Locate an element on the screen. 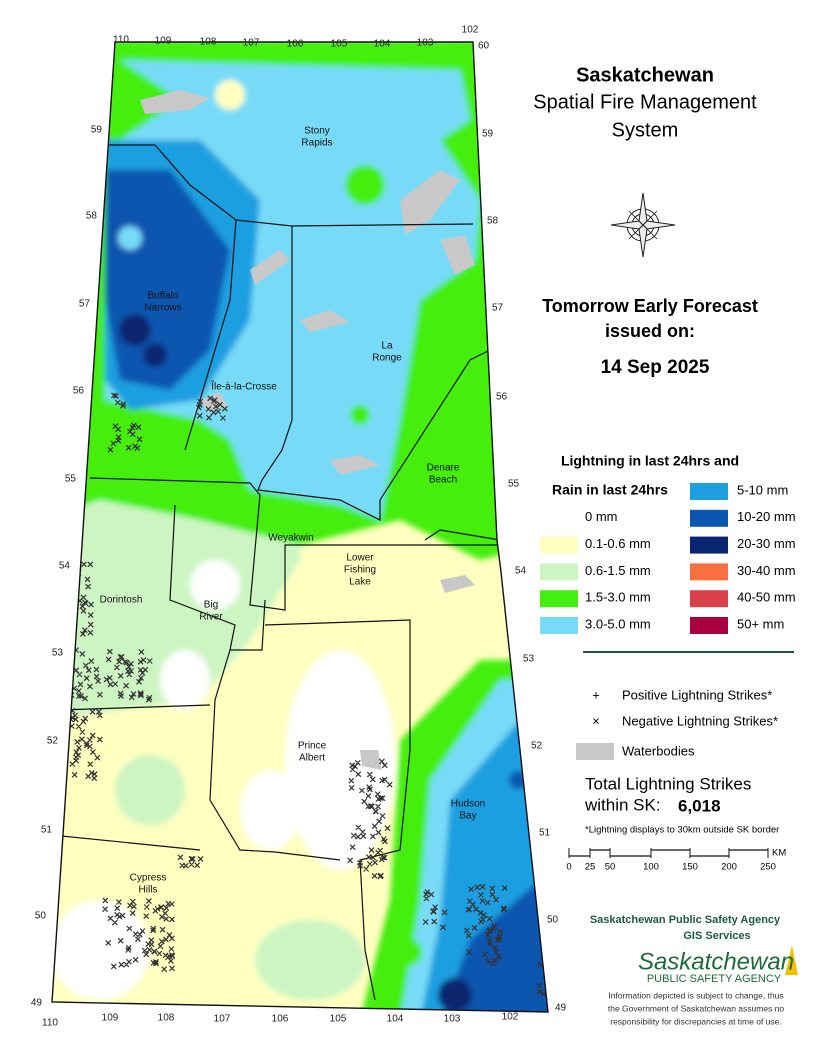 The height and width of the screenshot is (1056, 816). scale-unit: KM is located at coordinates (779, 853).